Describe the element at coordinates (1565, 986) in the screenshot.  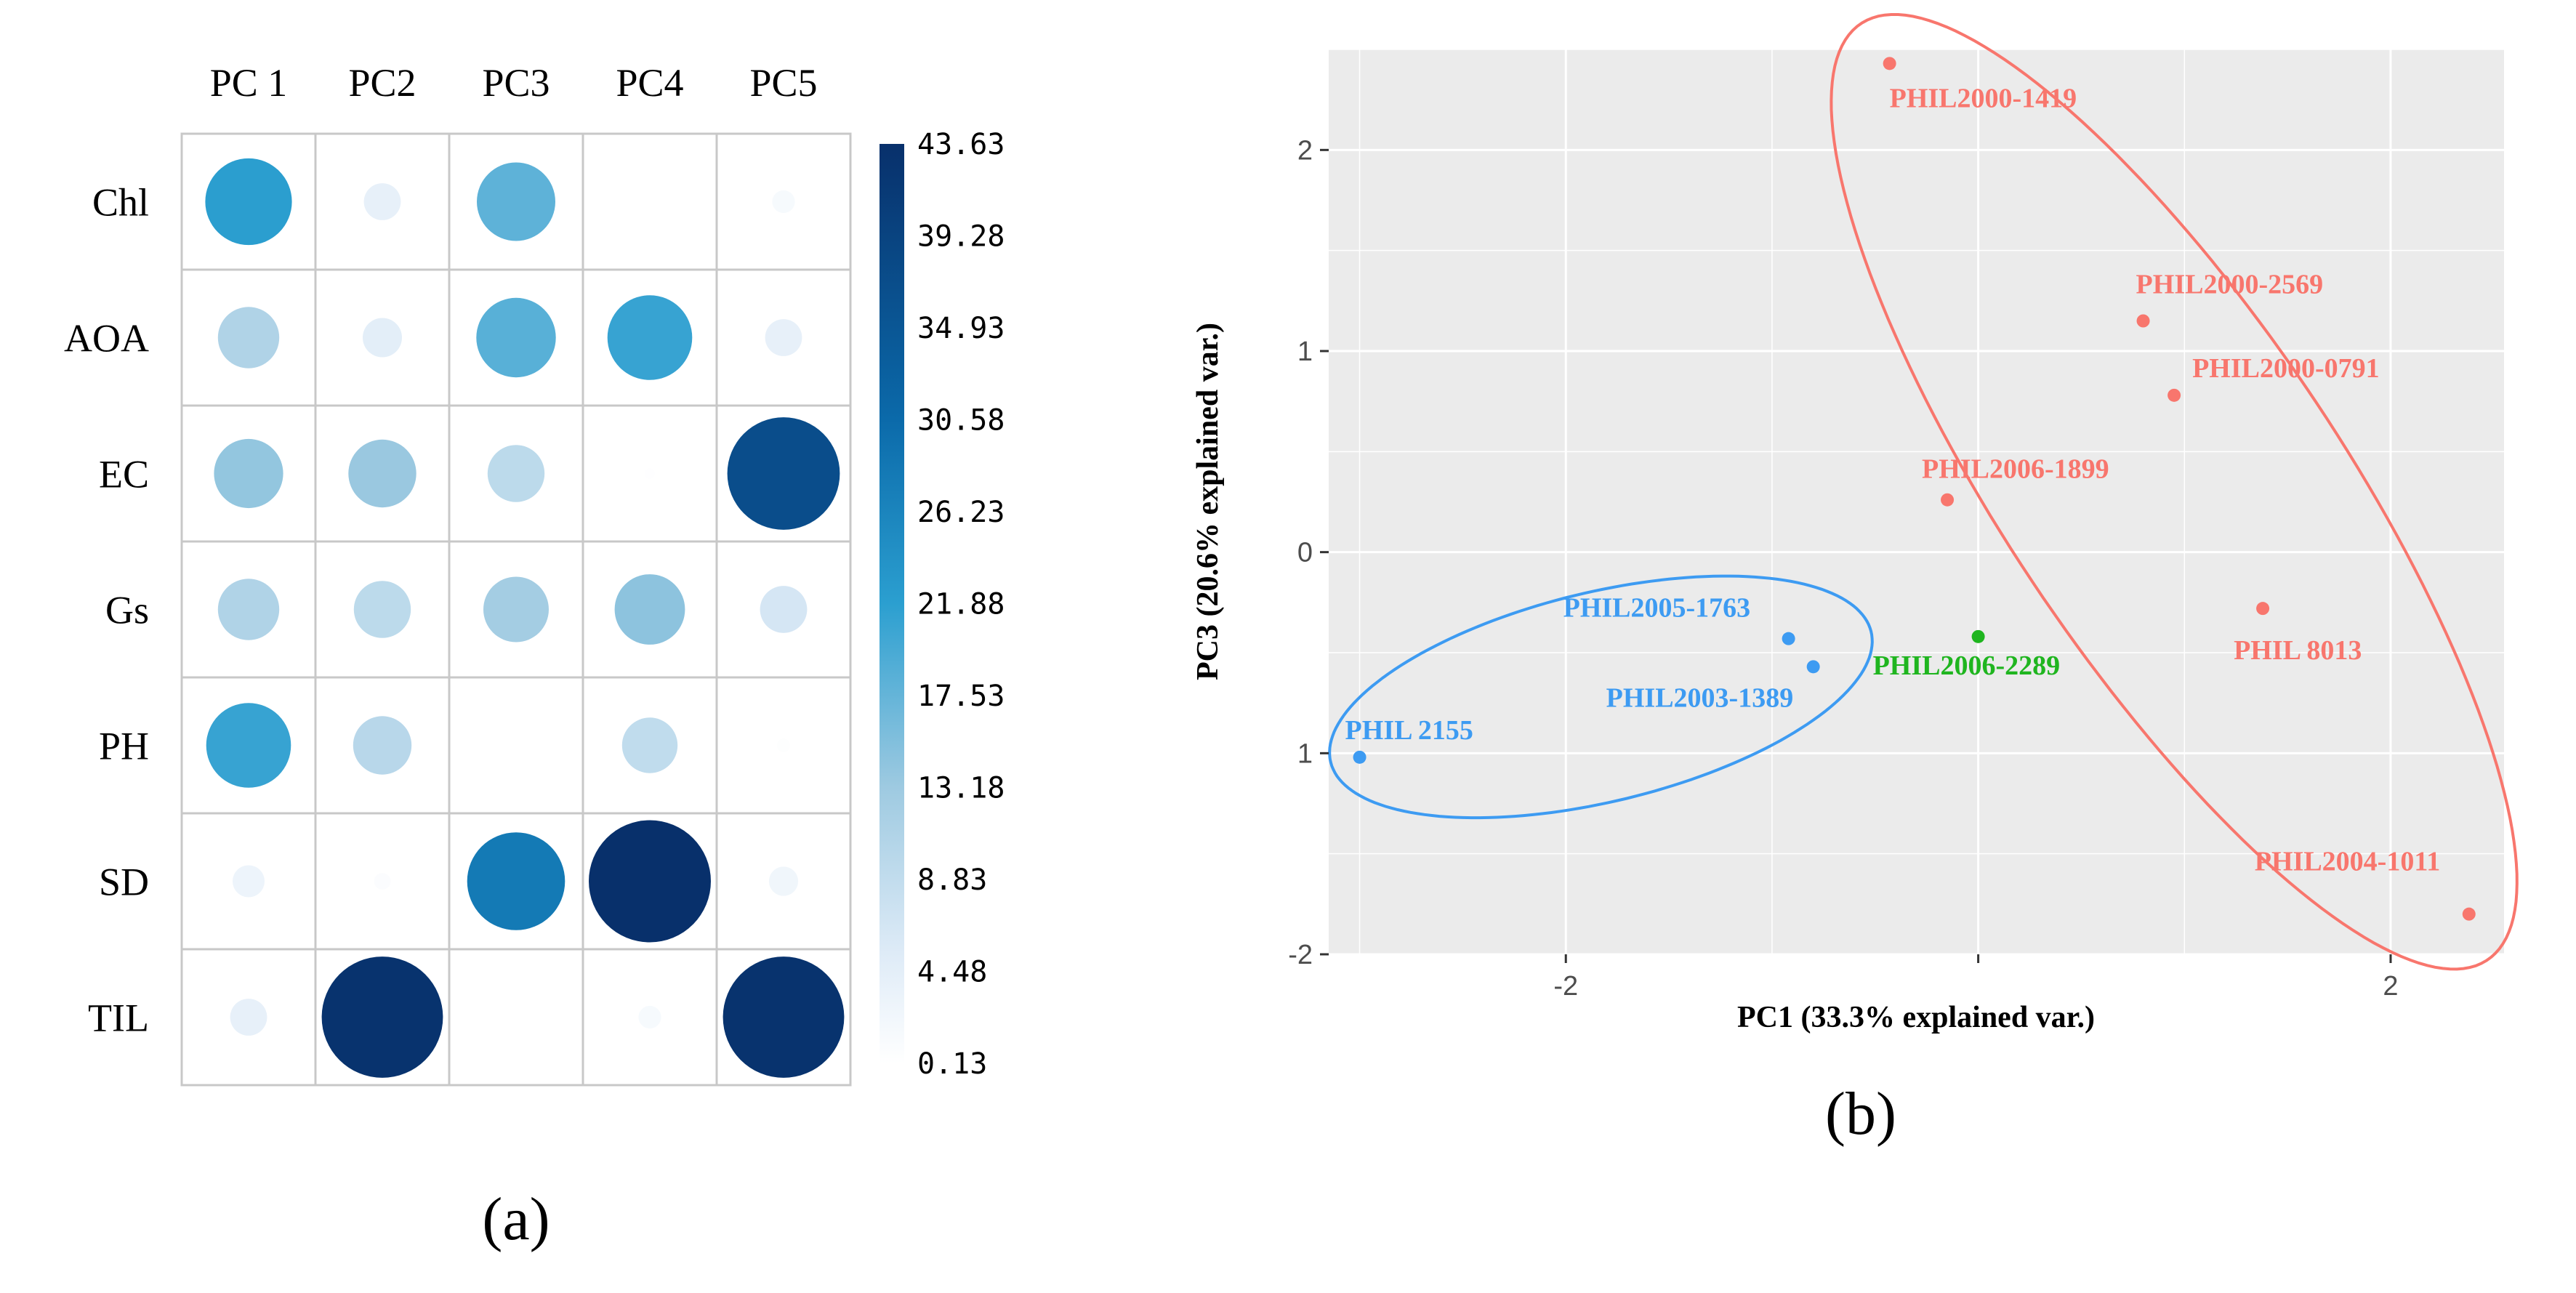
I see `x-tick-label: -2` at that location.